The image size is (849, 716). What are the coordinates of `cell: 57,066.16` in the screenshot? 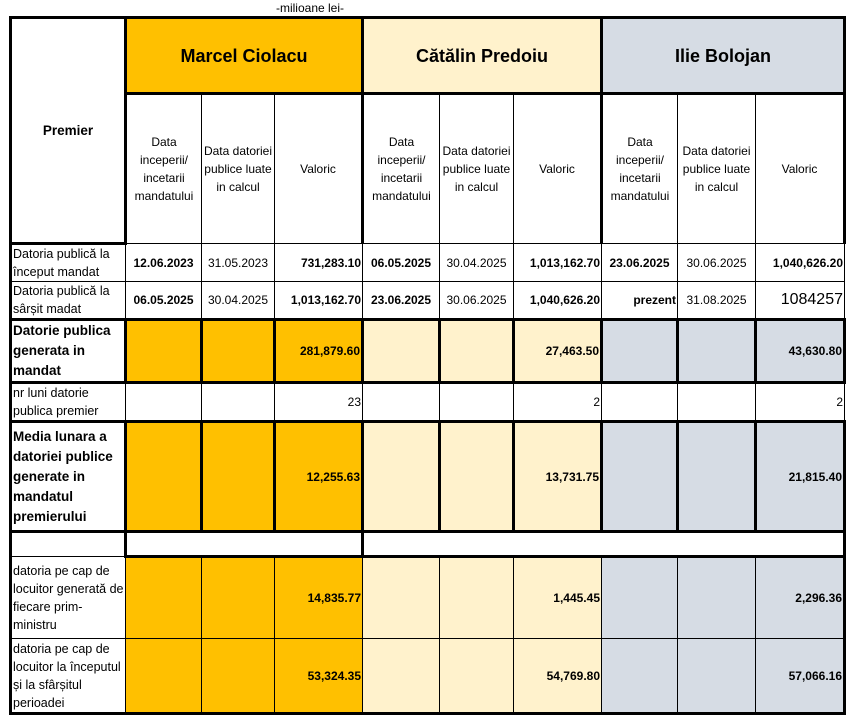 It's located at (800, 676).